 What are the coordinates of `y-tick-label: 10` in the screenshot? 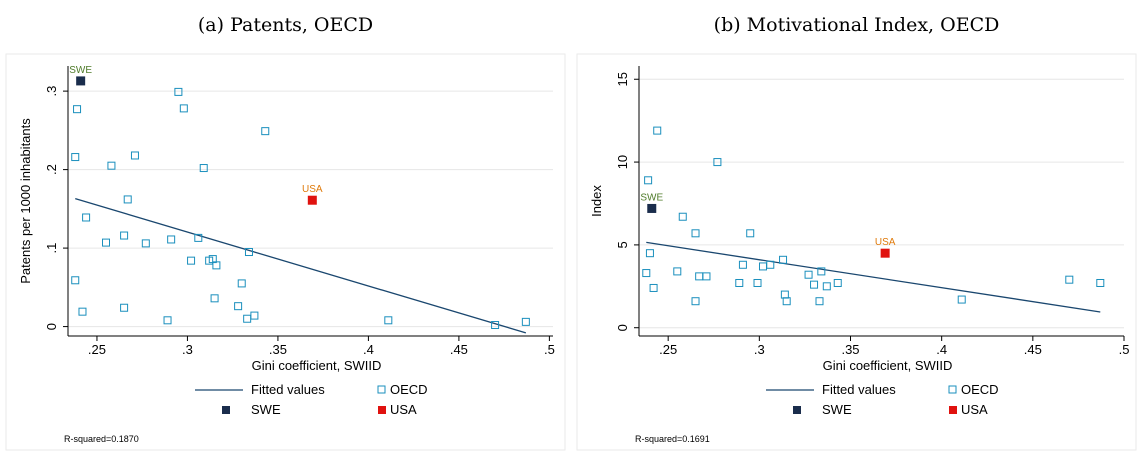 It's located at (622, 162).